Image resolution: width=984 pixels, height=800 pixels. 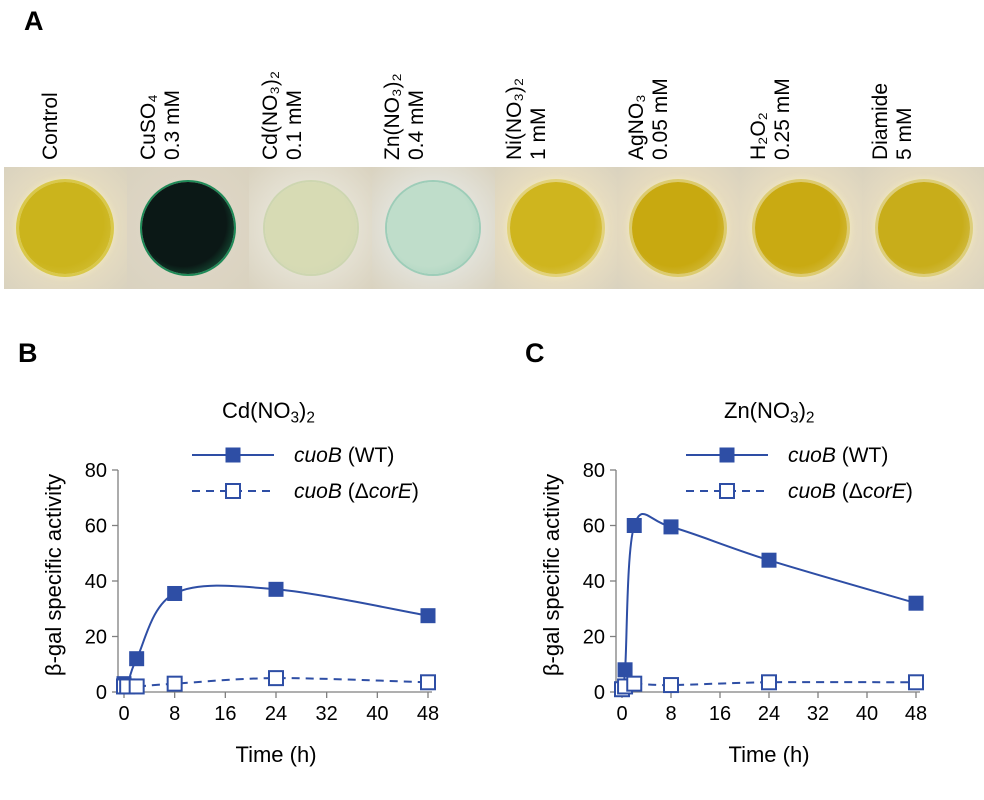 What do you see at coordinates (270, 115) in the screenshot?
I see `condition-name: Cd(NO₃)₂` at bounding box center [270, 115].